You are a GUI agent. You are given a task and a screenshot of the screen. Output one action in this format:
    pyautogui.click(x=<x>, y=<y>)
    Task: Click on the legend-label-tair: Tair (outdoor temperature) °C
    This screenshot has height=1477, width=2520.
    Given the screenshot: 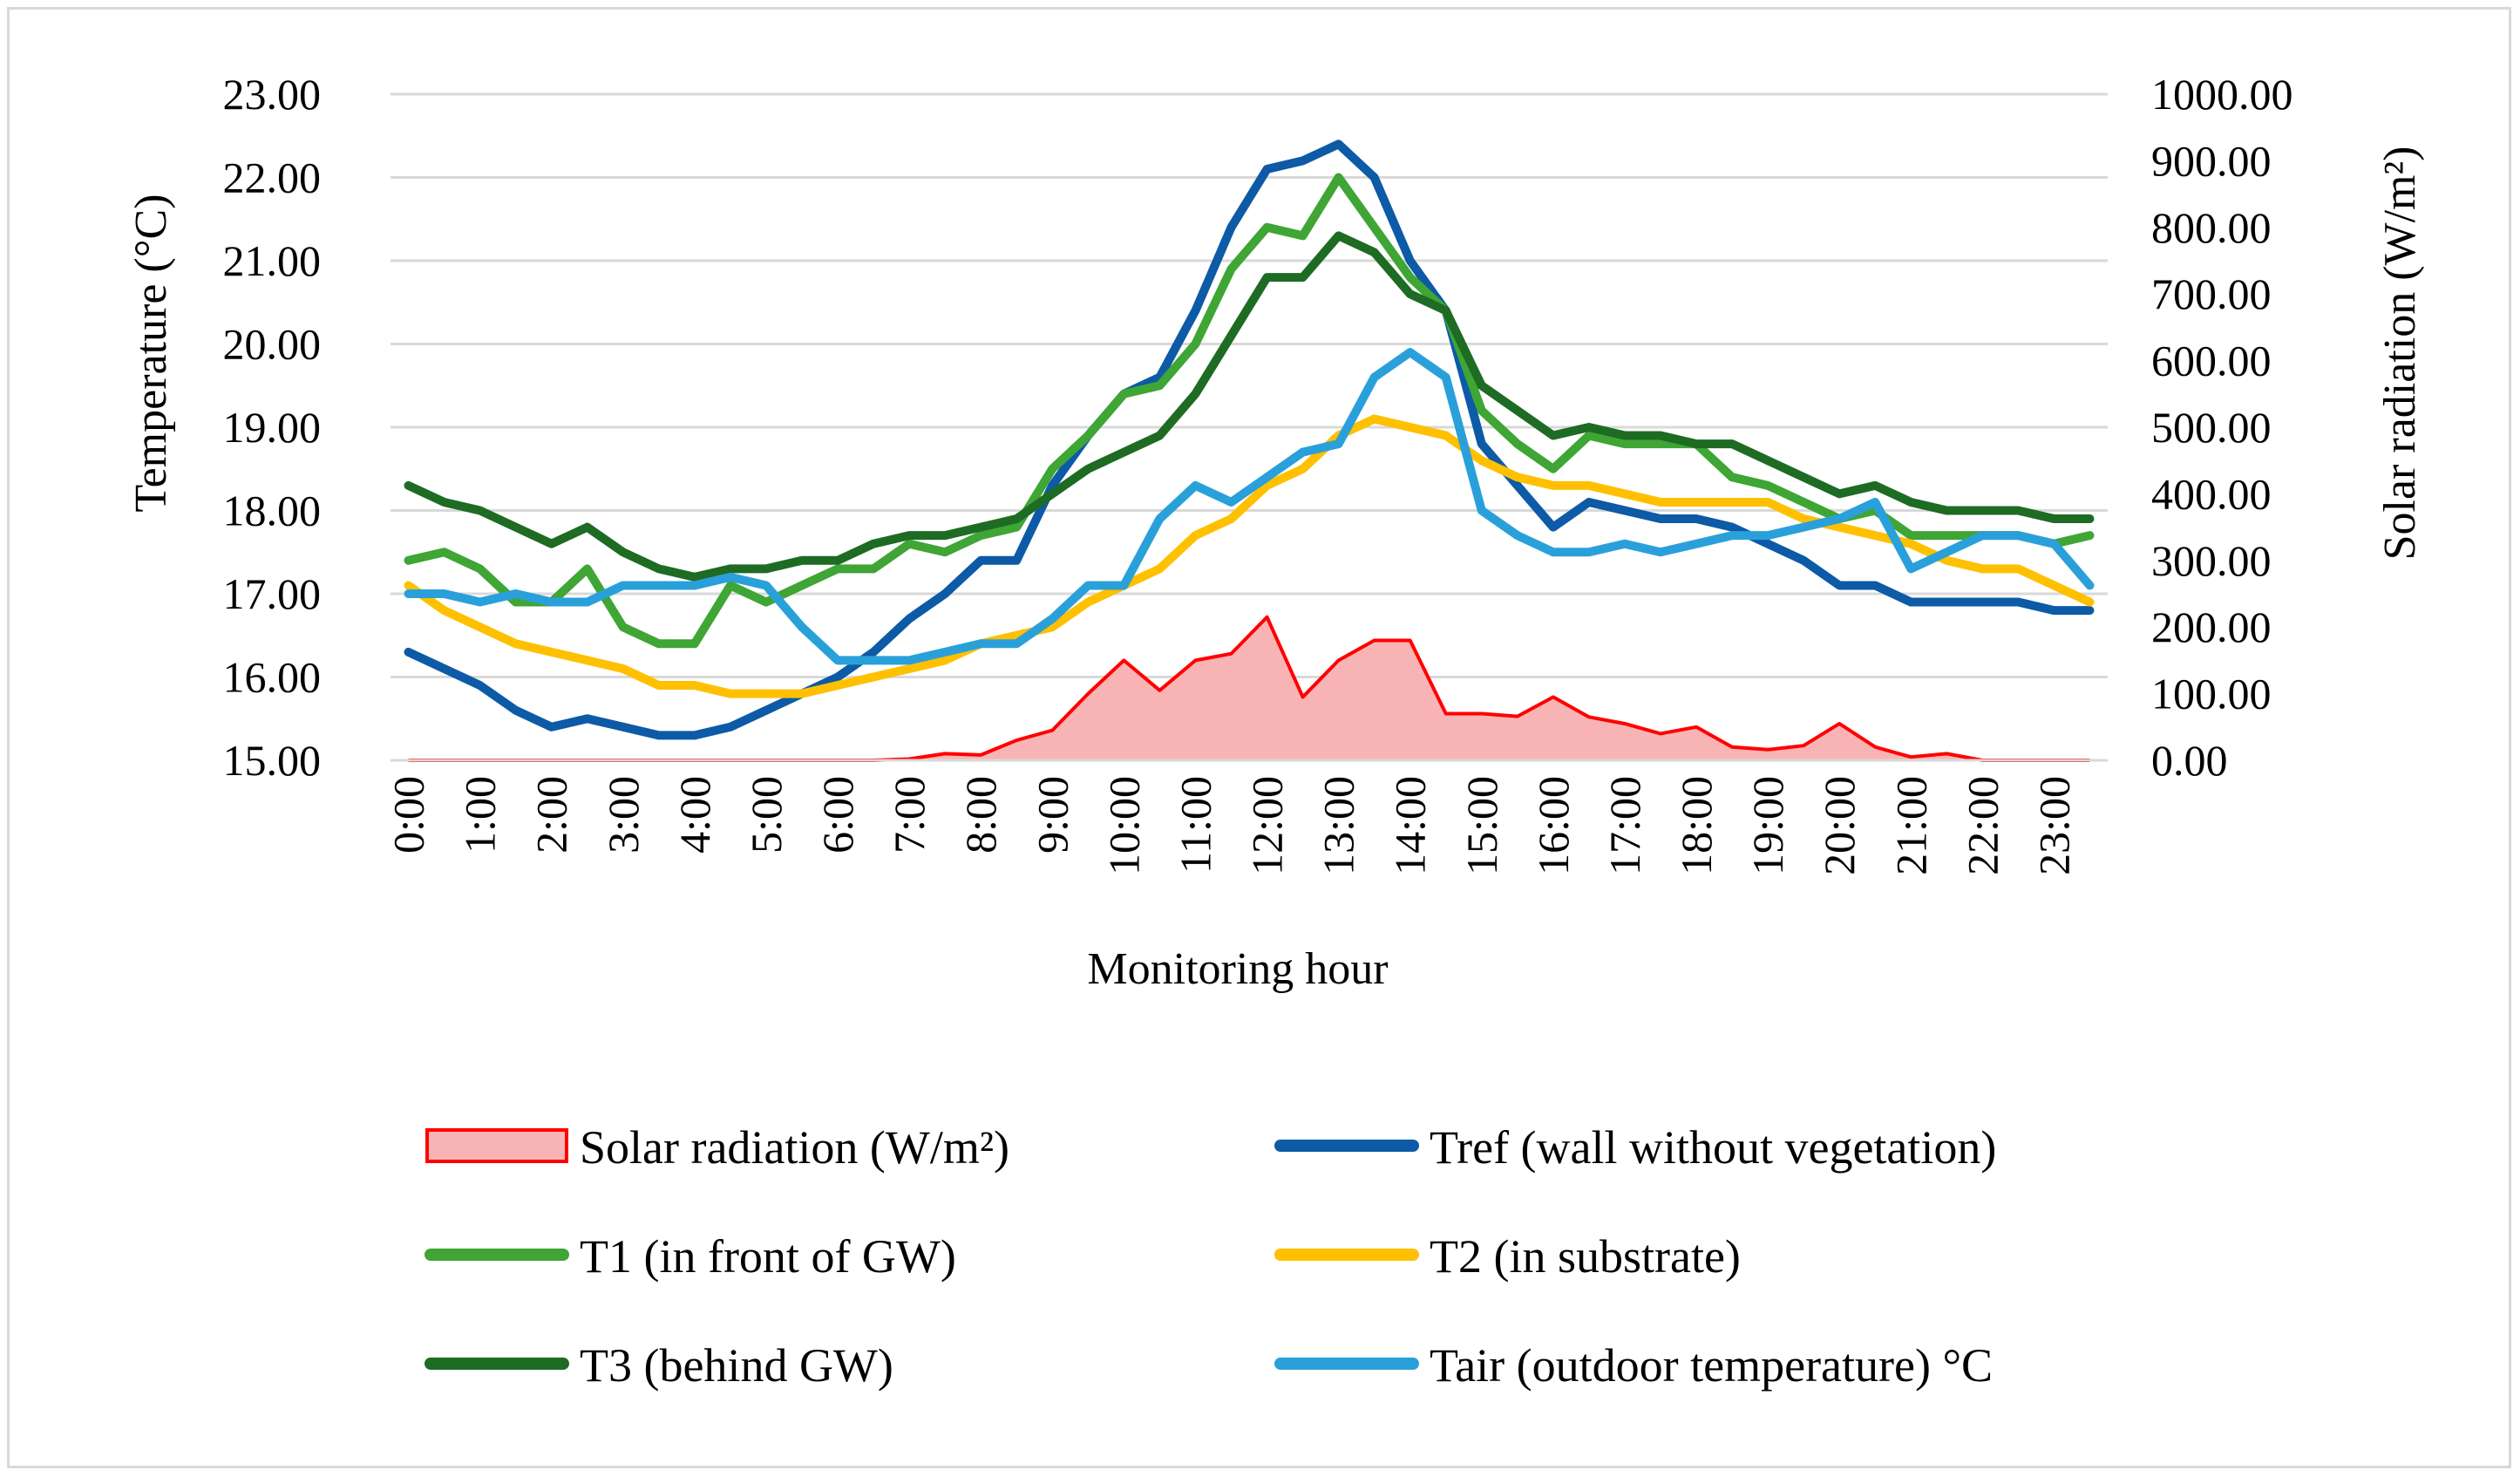 What is the action you would take?
    pyautogui.click(x=1711, y=1365)
    